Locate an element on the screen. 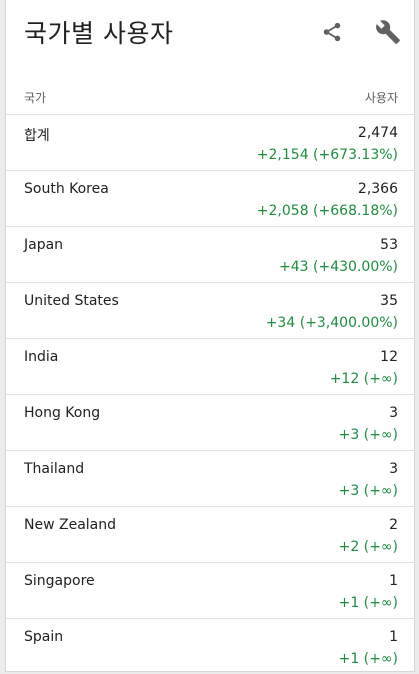 This screenshot has width=419, height=674. table-row: Spain 1 +1 (+∞) is located at coordinates (210, 646).